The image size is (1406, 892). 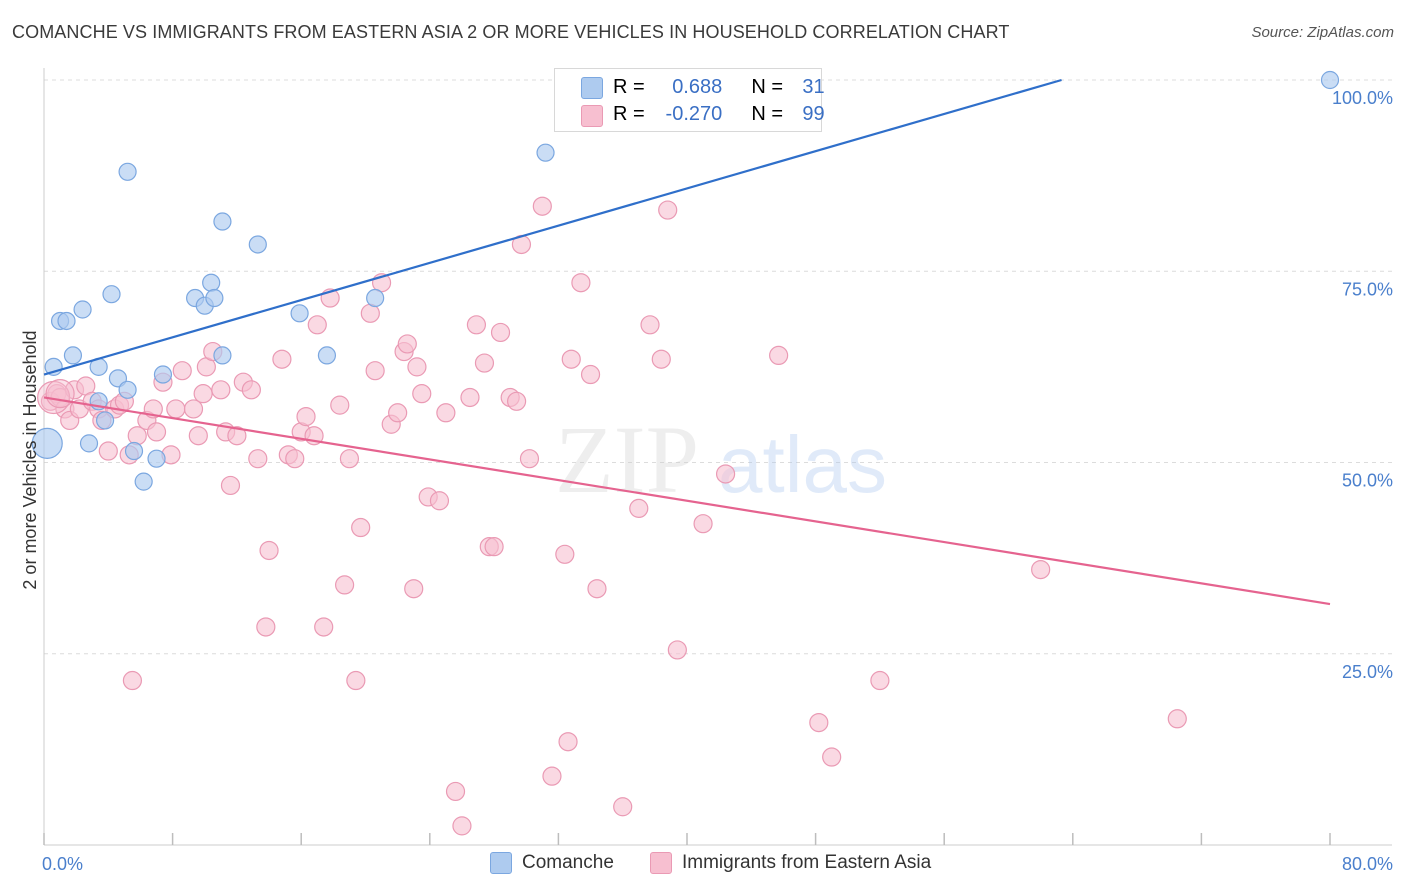 I want to click on legend-n-value: 99, so click(x=813, y=114).